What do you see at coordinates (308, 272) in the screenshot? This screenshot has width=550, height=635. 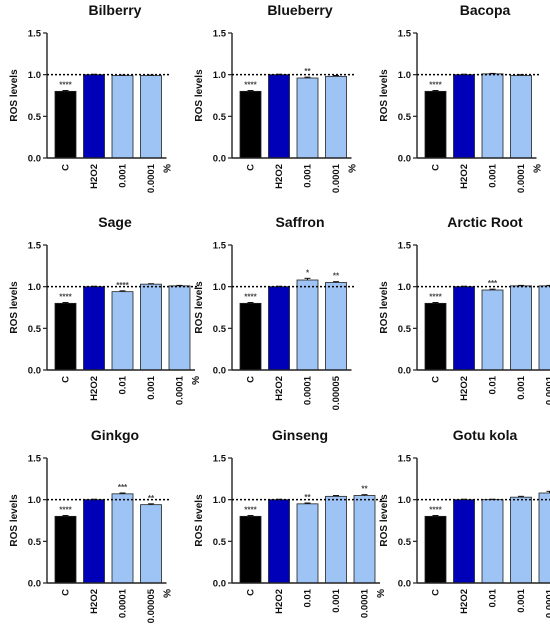 I see `significance-label: *` at bounding box center [308, 272].